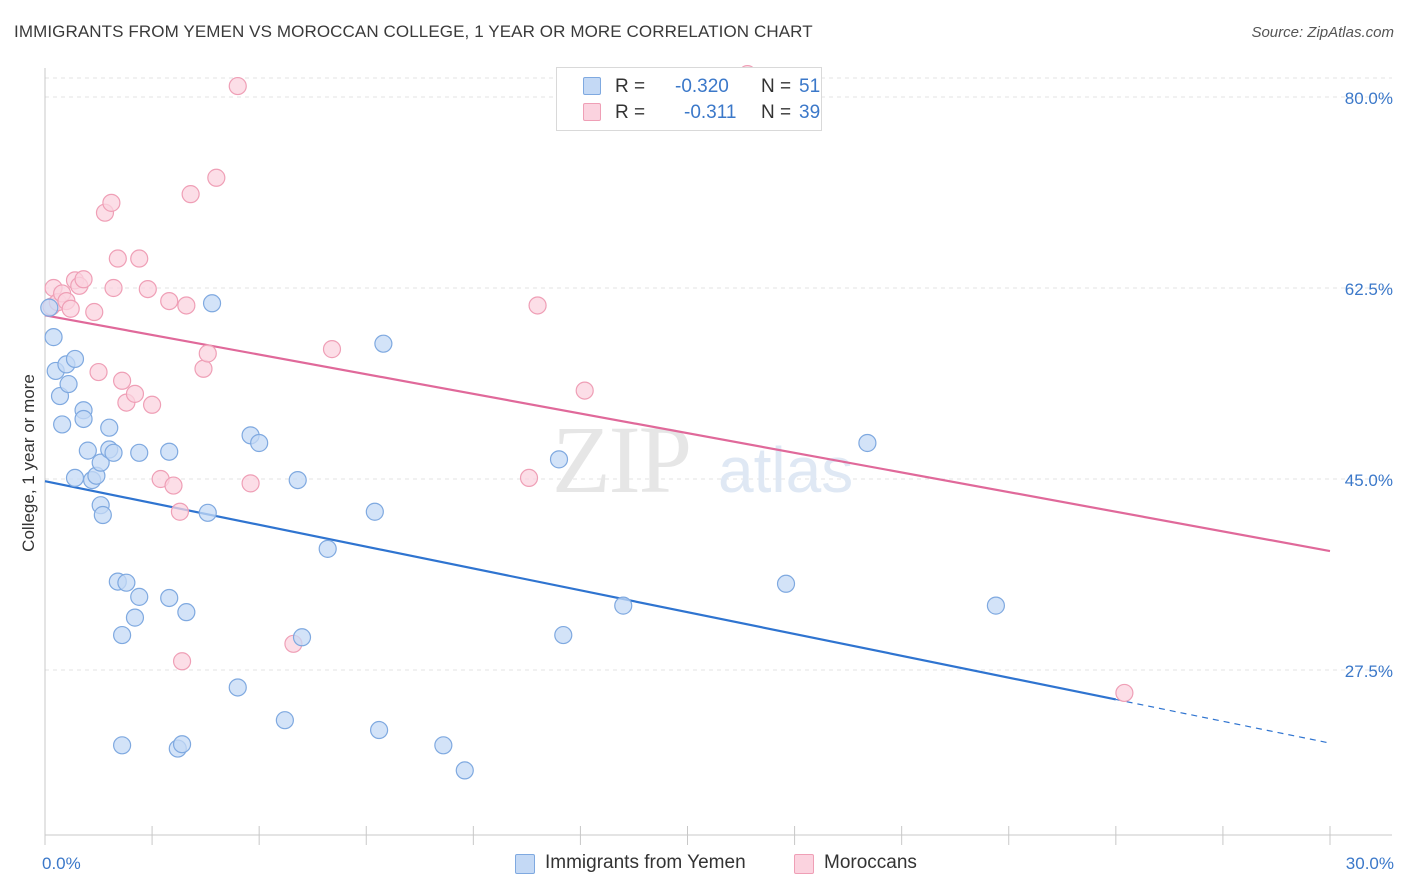 This screenshot has width=1406, height=892. I want to click on bottom-legend-moroccans: Moroccans, so click(869, 864).